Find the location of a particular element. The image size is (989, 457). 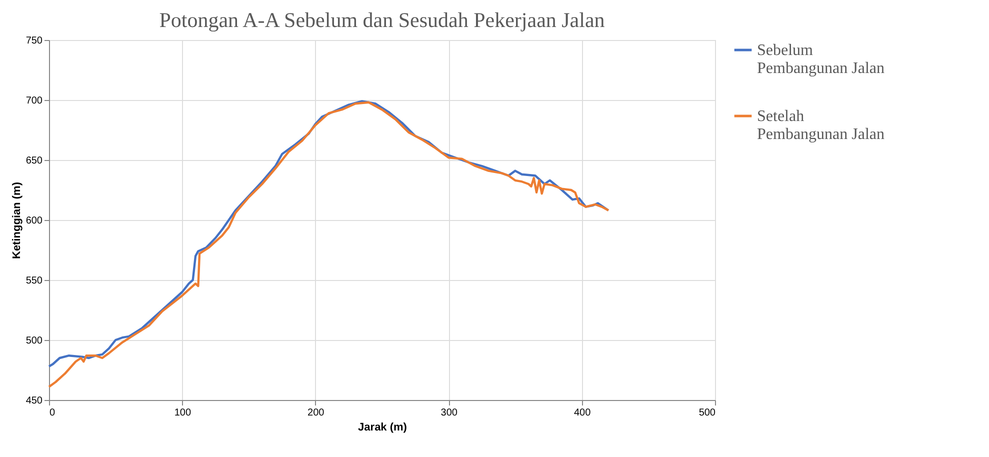

x-tick-label: 100 is located at coordinates (183, 413).